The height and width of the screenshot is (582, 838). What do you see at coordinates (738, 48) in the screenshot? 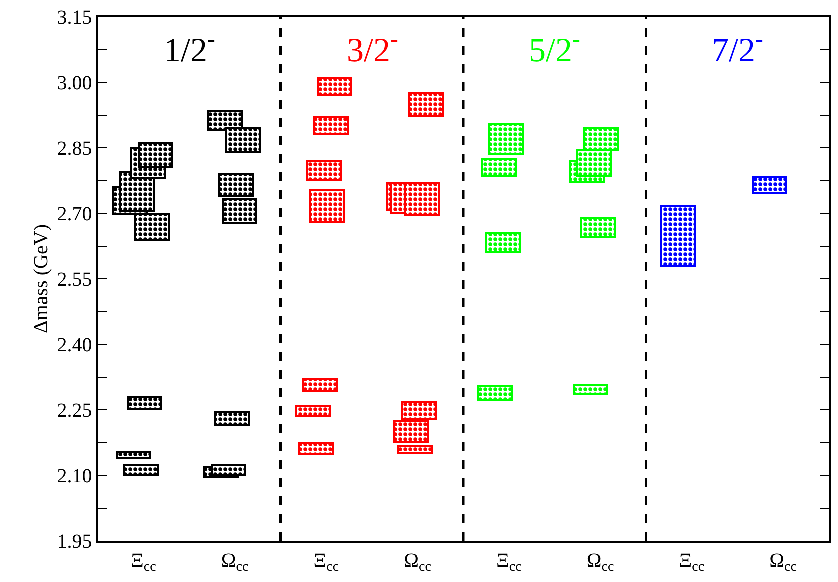
I see `annotation: 7/2$^{-}$` at bounding box center [738, 48].